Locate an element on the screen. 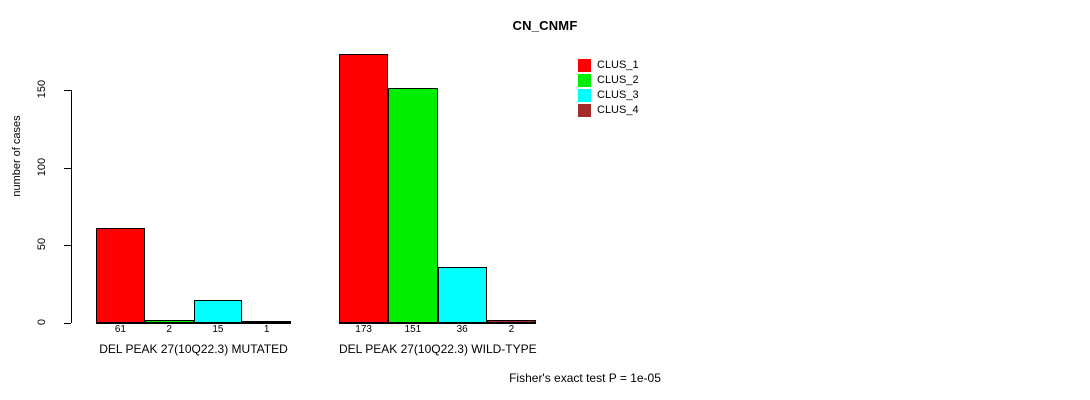 The height and width of the screenshot is (400, 1090). bar-value-label: 1 is located at coordinates (266, 329).